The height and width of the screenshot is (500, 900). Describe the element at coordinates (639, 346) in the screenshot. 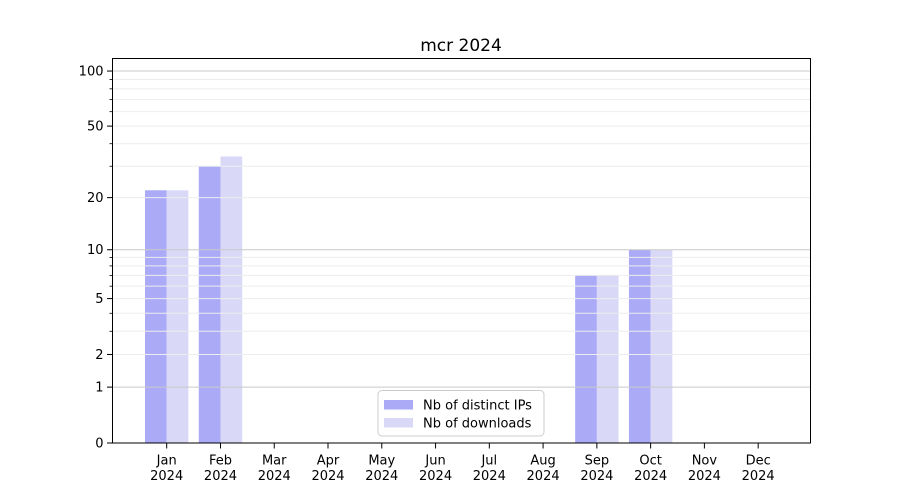

I see `bar-oct-distinct-ips` at that location.